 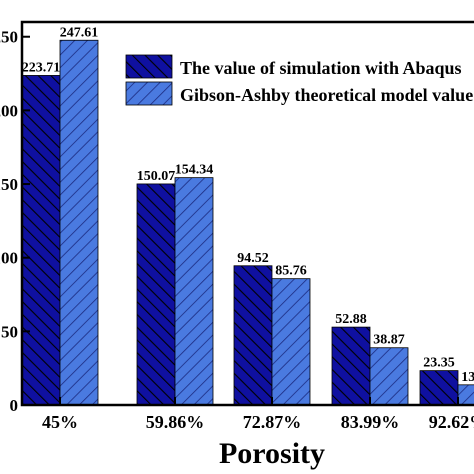 I want to click on bar-value-label-series-1-2: 150.07, so click(x=156, y=176).